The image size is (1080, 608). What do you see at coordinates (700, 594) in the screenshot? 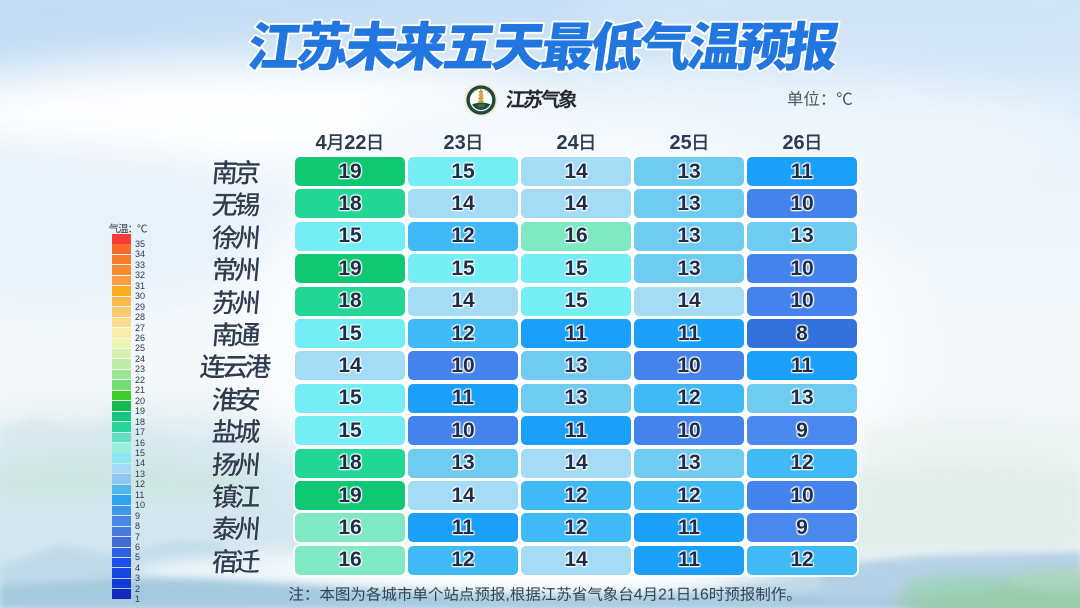
I see `svg-text: 16` at bounding box center [700, 594].